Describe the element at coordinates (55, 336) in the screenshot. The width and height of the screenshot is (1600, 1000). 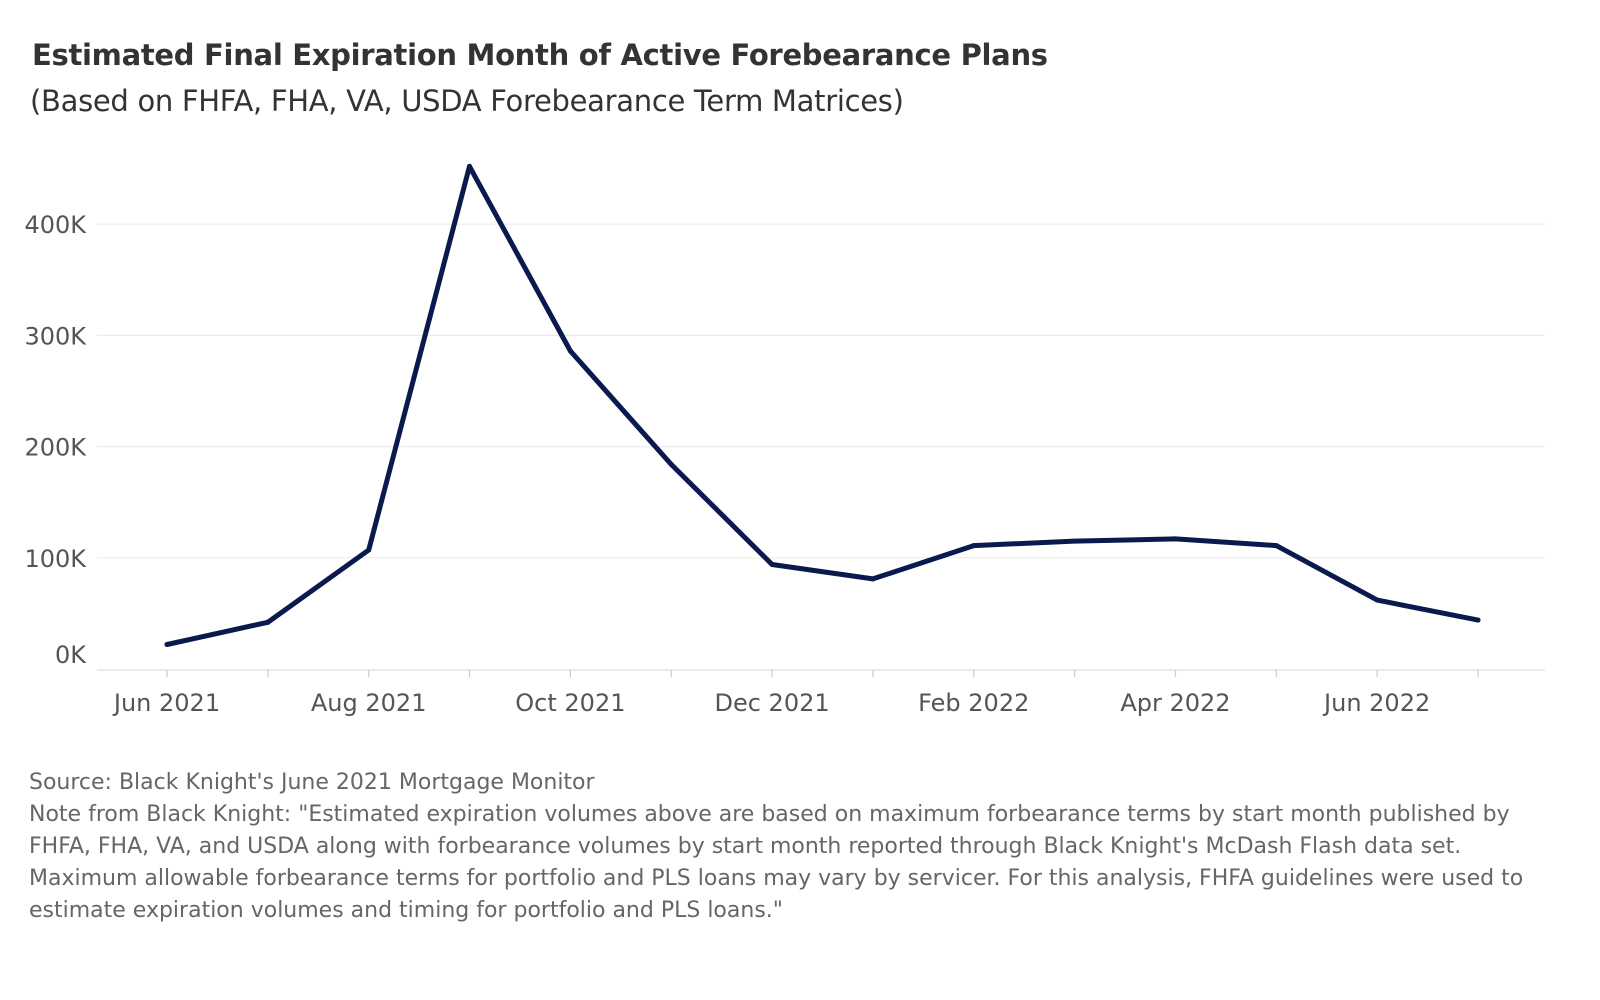
I see `y-tick-label: 300K` at that location.